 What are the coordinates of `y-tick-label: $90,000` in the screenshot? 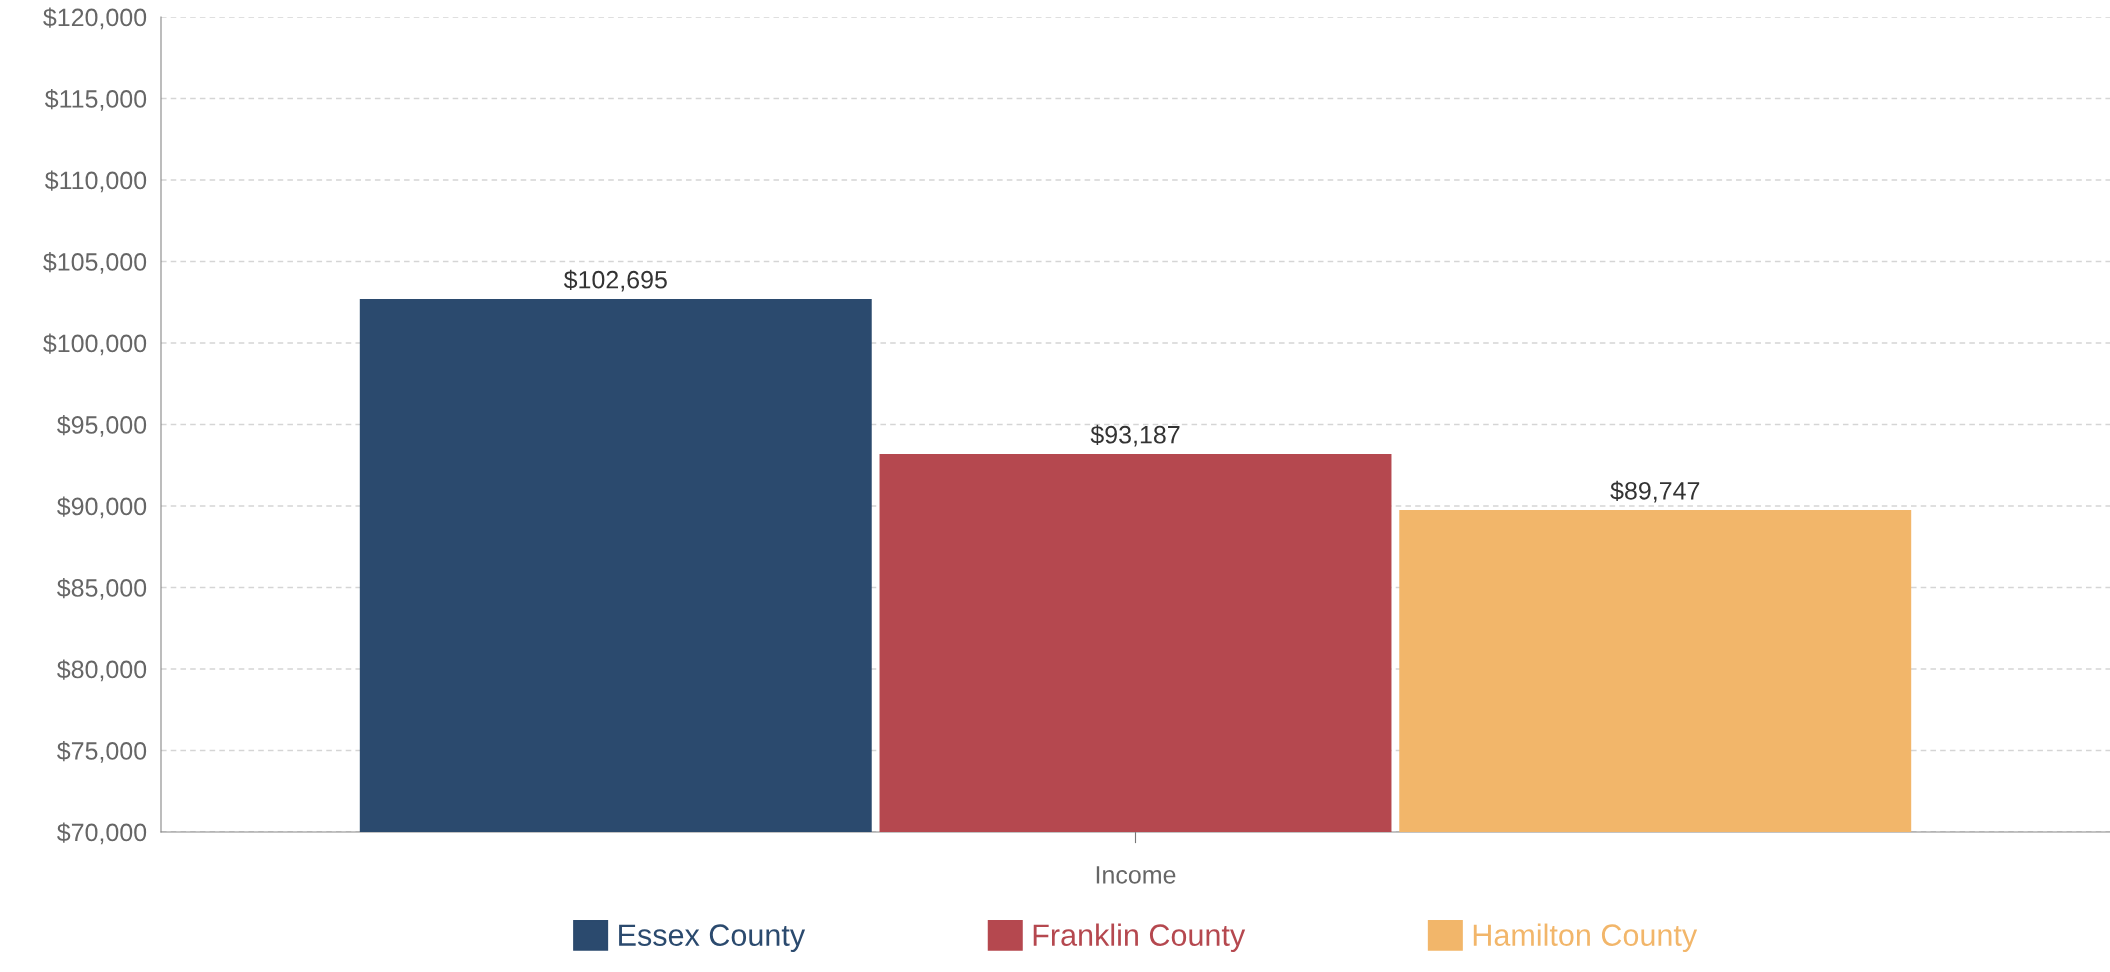 It's located at (102, 507).